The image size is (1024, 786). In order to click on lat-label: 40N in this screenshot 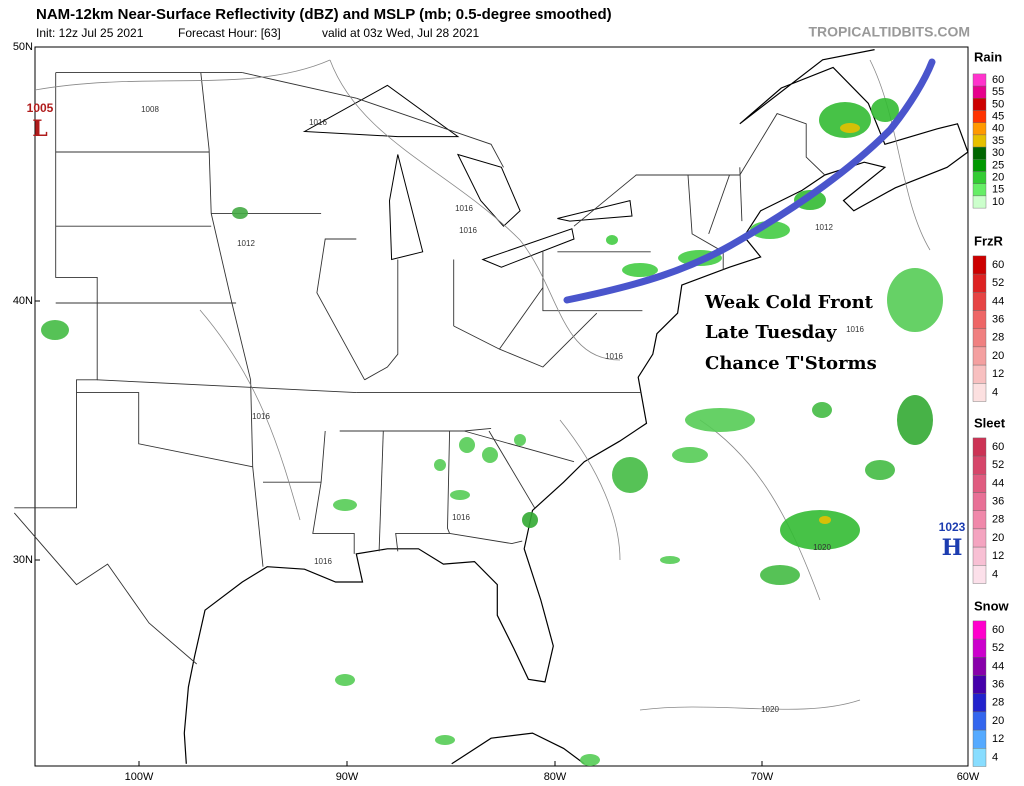, I will do `click(23, 301)`.